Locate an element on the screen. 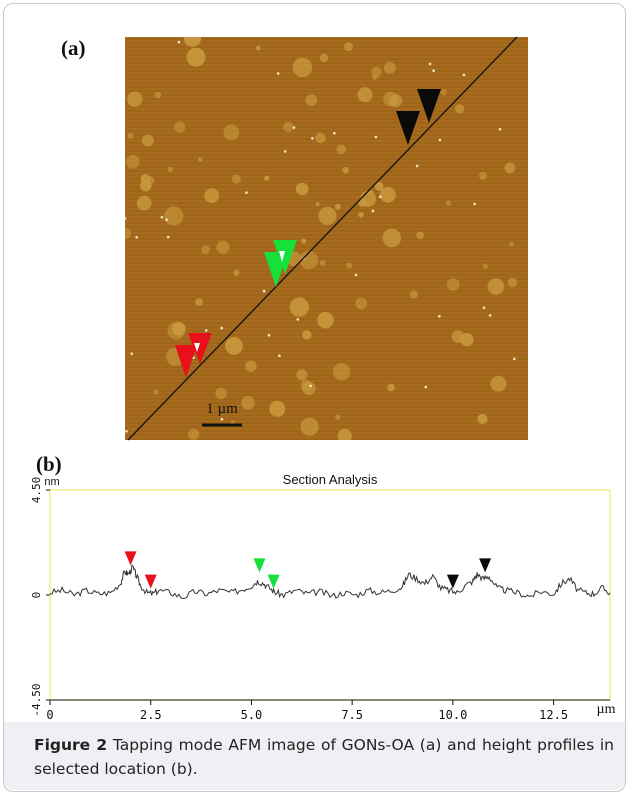  x-axis: 0 2.5 5.0 7.5 10.0 12.5 is located at coordinates (328, 710).